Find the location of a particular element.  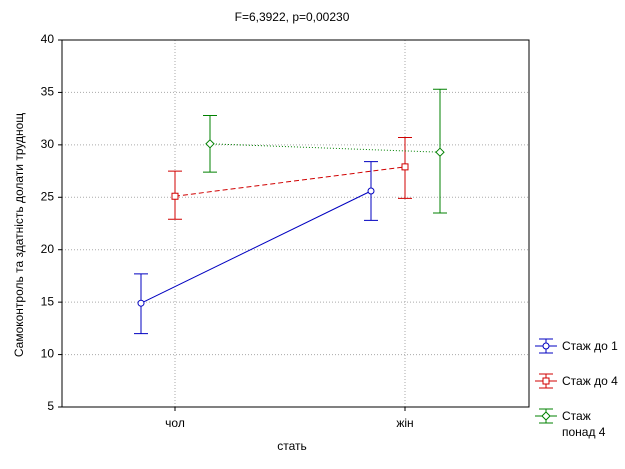

chart-title: F=6,3922, p=0,00230 is located at coordinates (292, 17).